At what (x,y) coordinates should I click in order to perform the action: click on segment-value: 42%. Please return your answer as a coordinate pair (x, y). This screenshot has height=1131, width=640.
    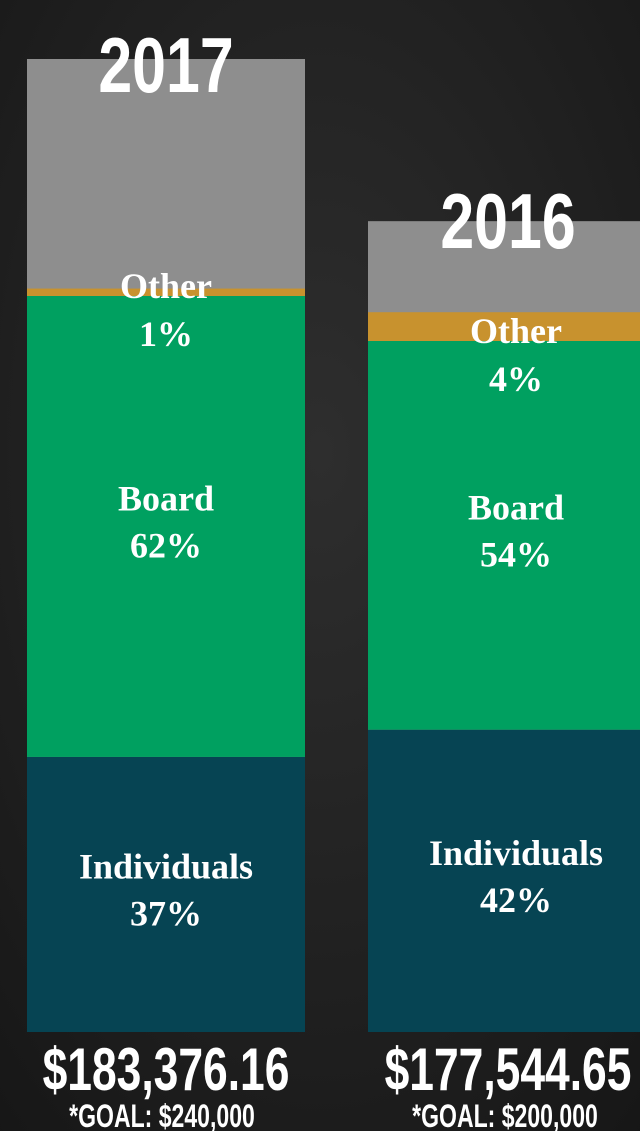
    Looking at the image, I should click on (516, 900).